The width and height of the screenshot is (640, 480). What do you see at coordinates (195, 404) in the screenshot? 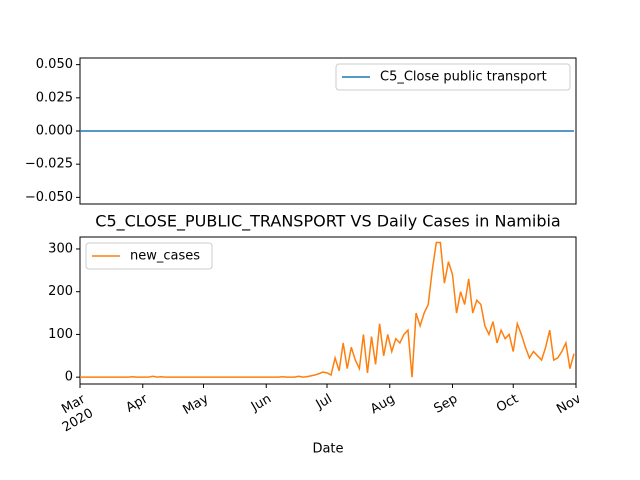
I see `x-tick-label: May` at bounding box center [195, 404].